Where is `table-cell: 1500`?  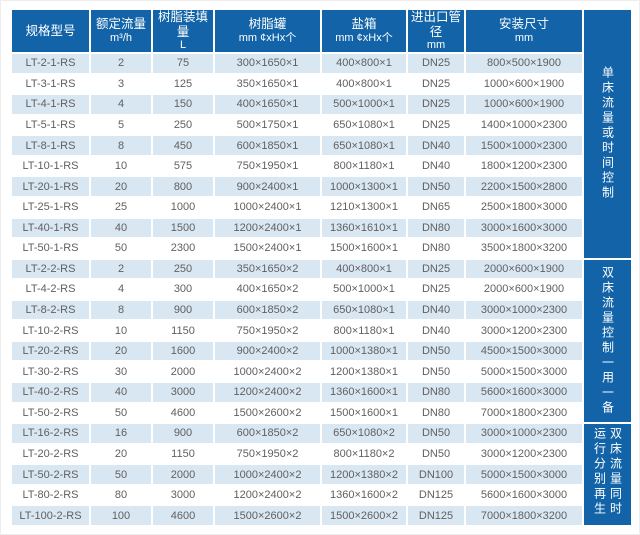 table-cell: 1500 is located at coordinates (183, 228).